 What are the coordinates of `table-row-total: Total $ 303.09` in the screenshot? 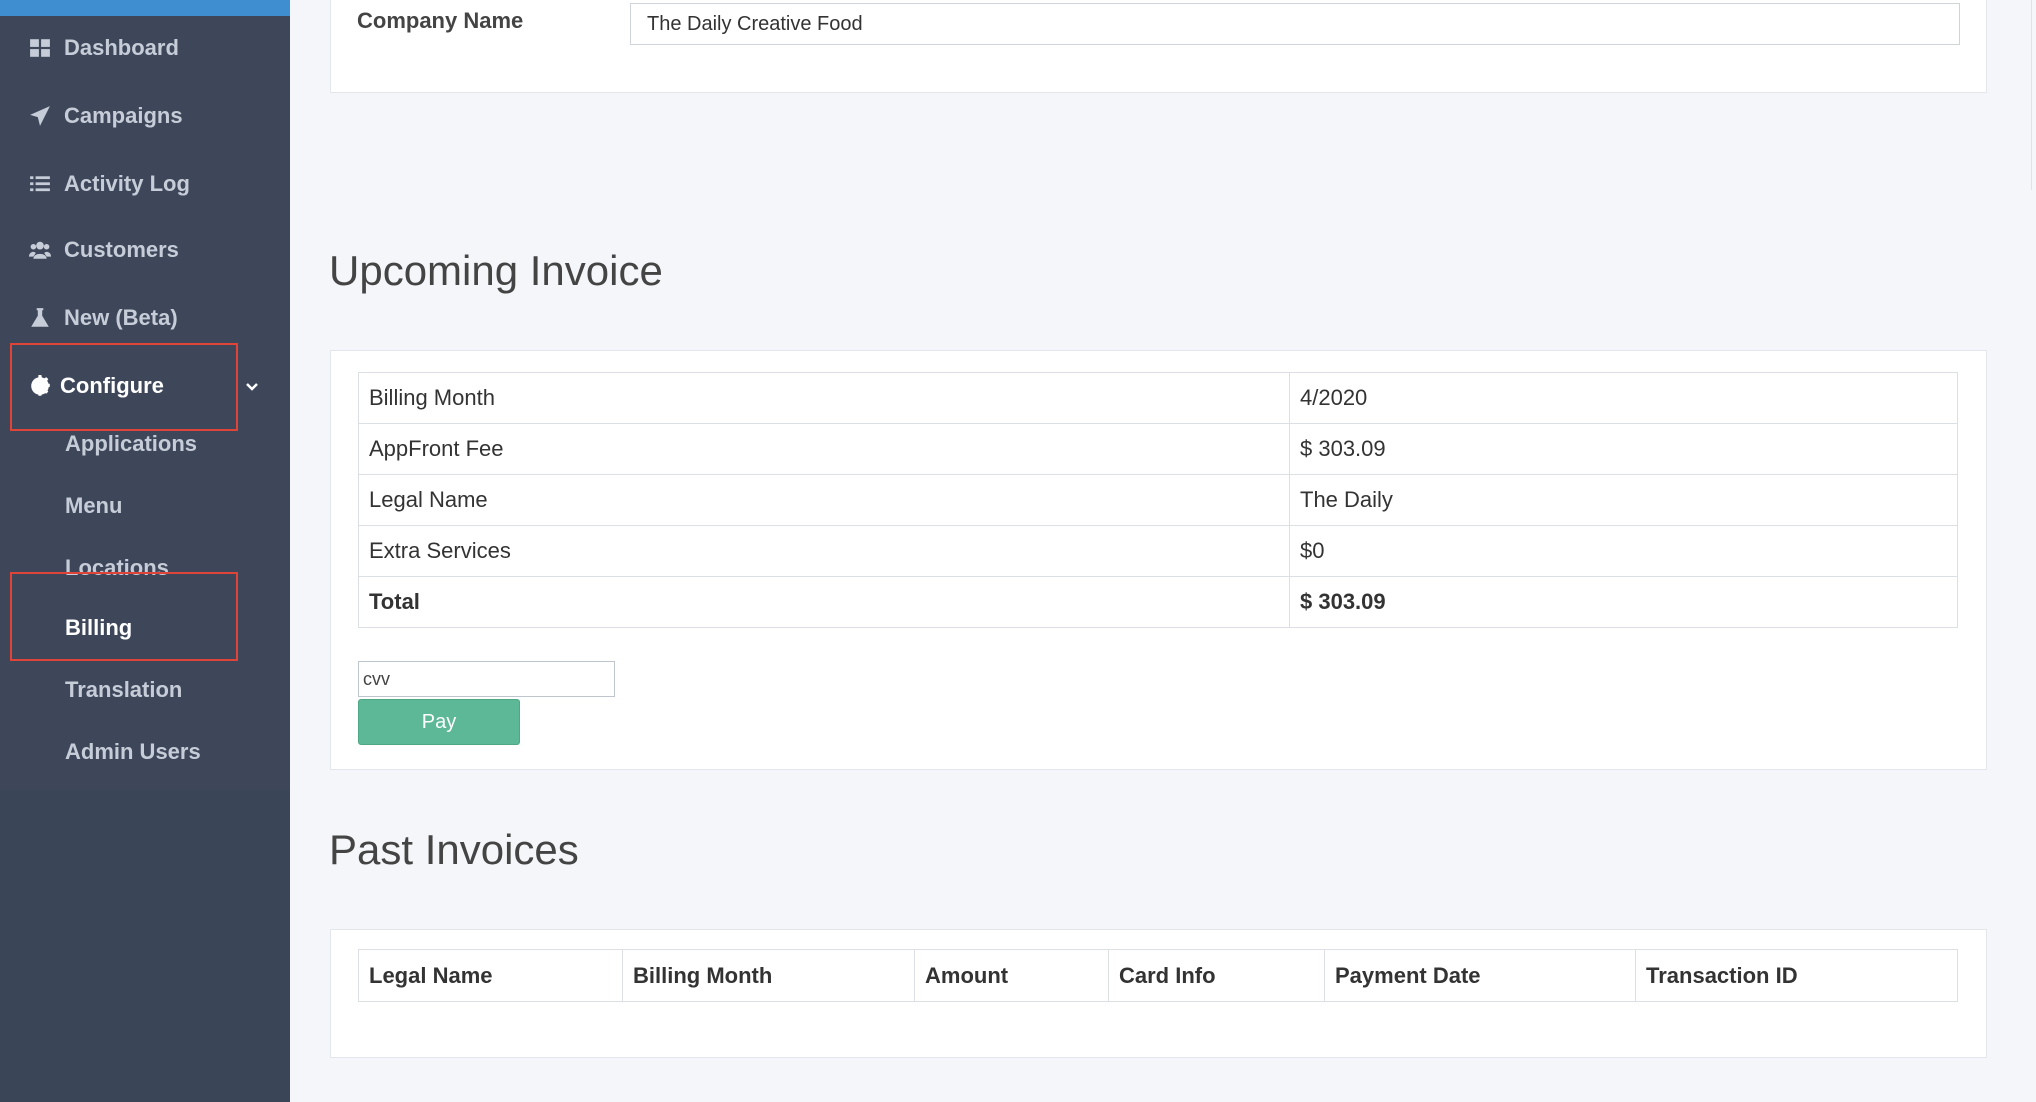 It's located at (1158, 602).